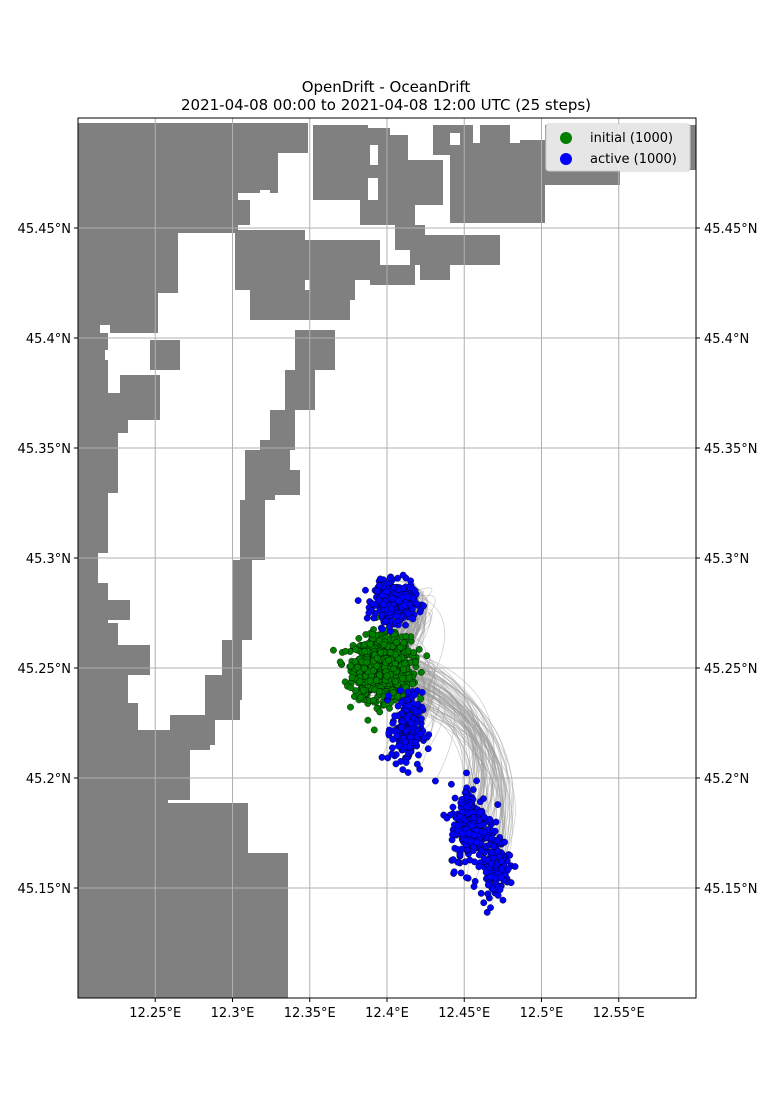  Describe the element at coordinates (726, 559) in the screenshot. I see `y-tick-label-right: 45.3°N` at that location.